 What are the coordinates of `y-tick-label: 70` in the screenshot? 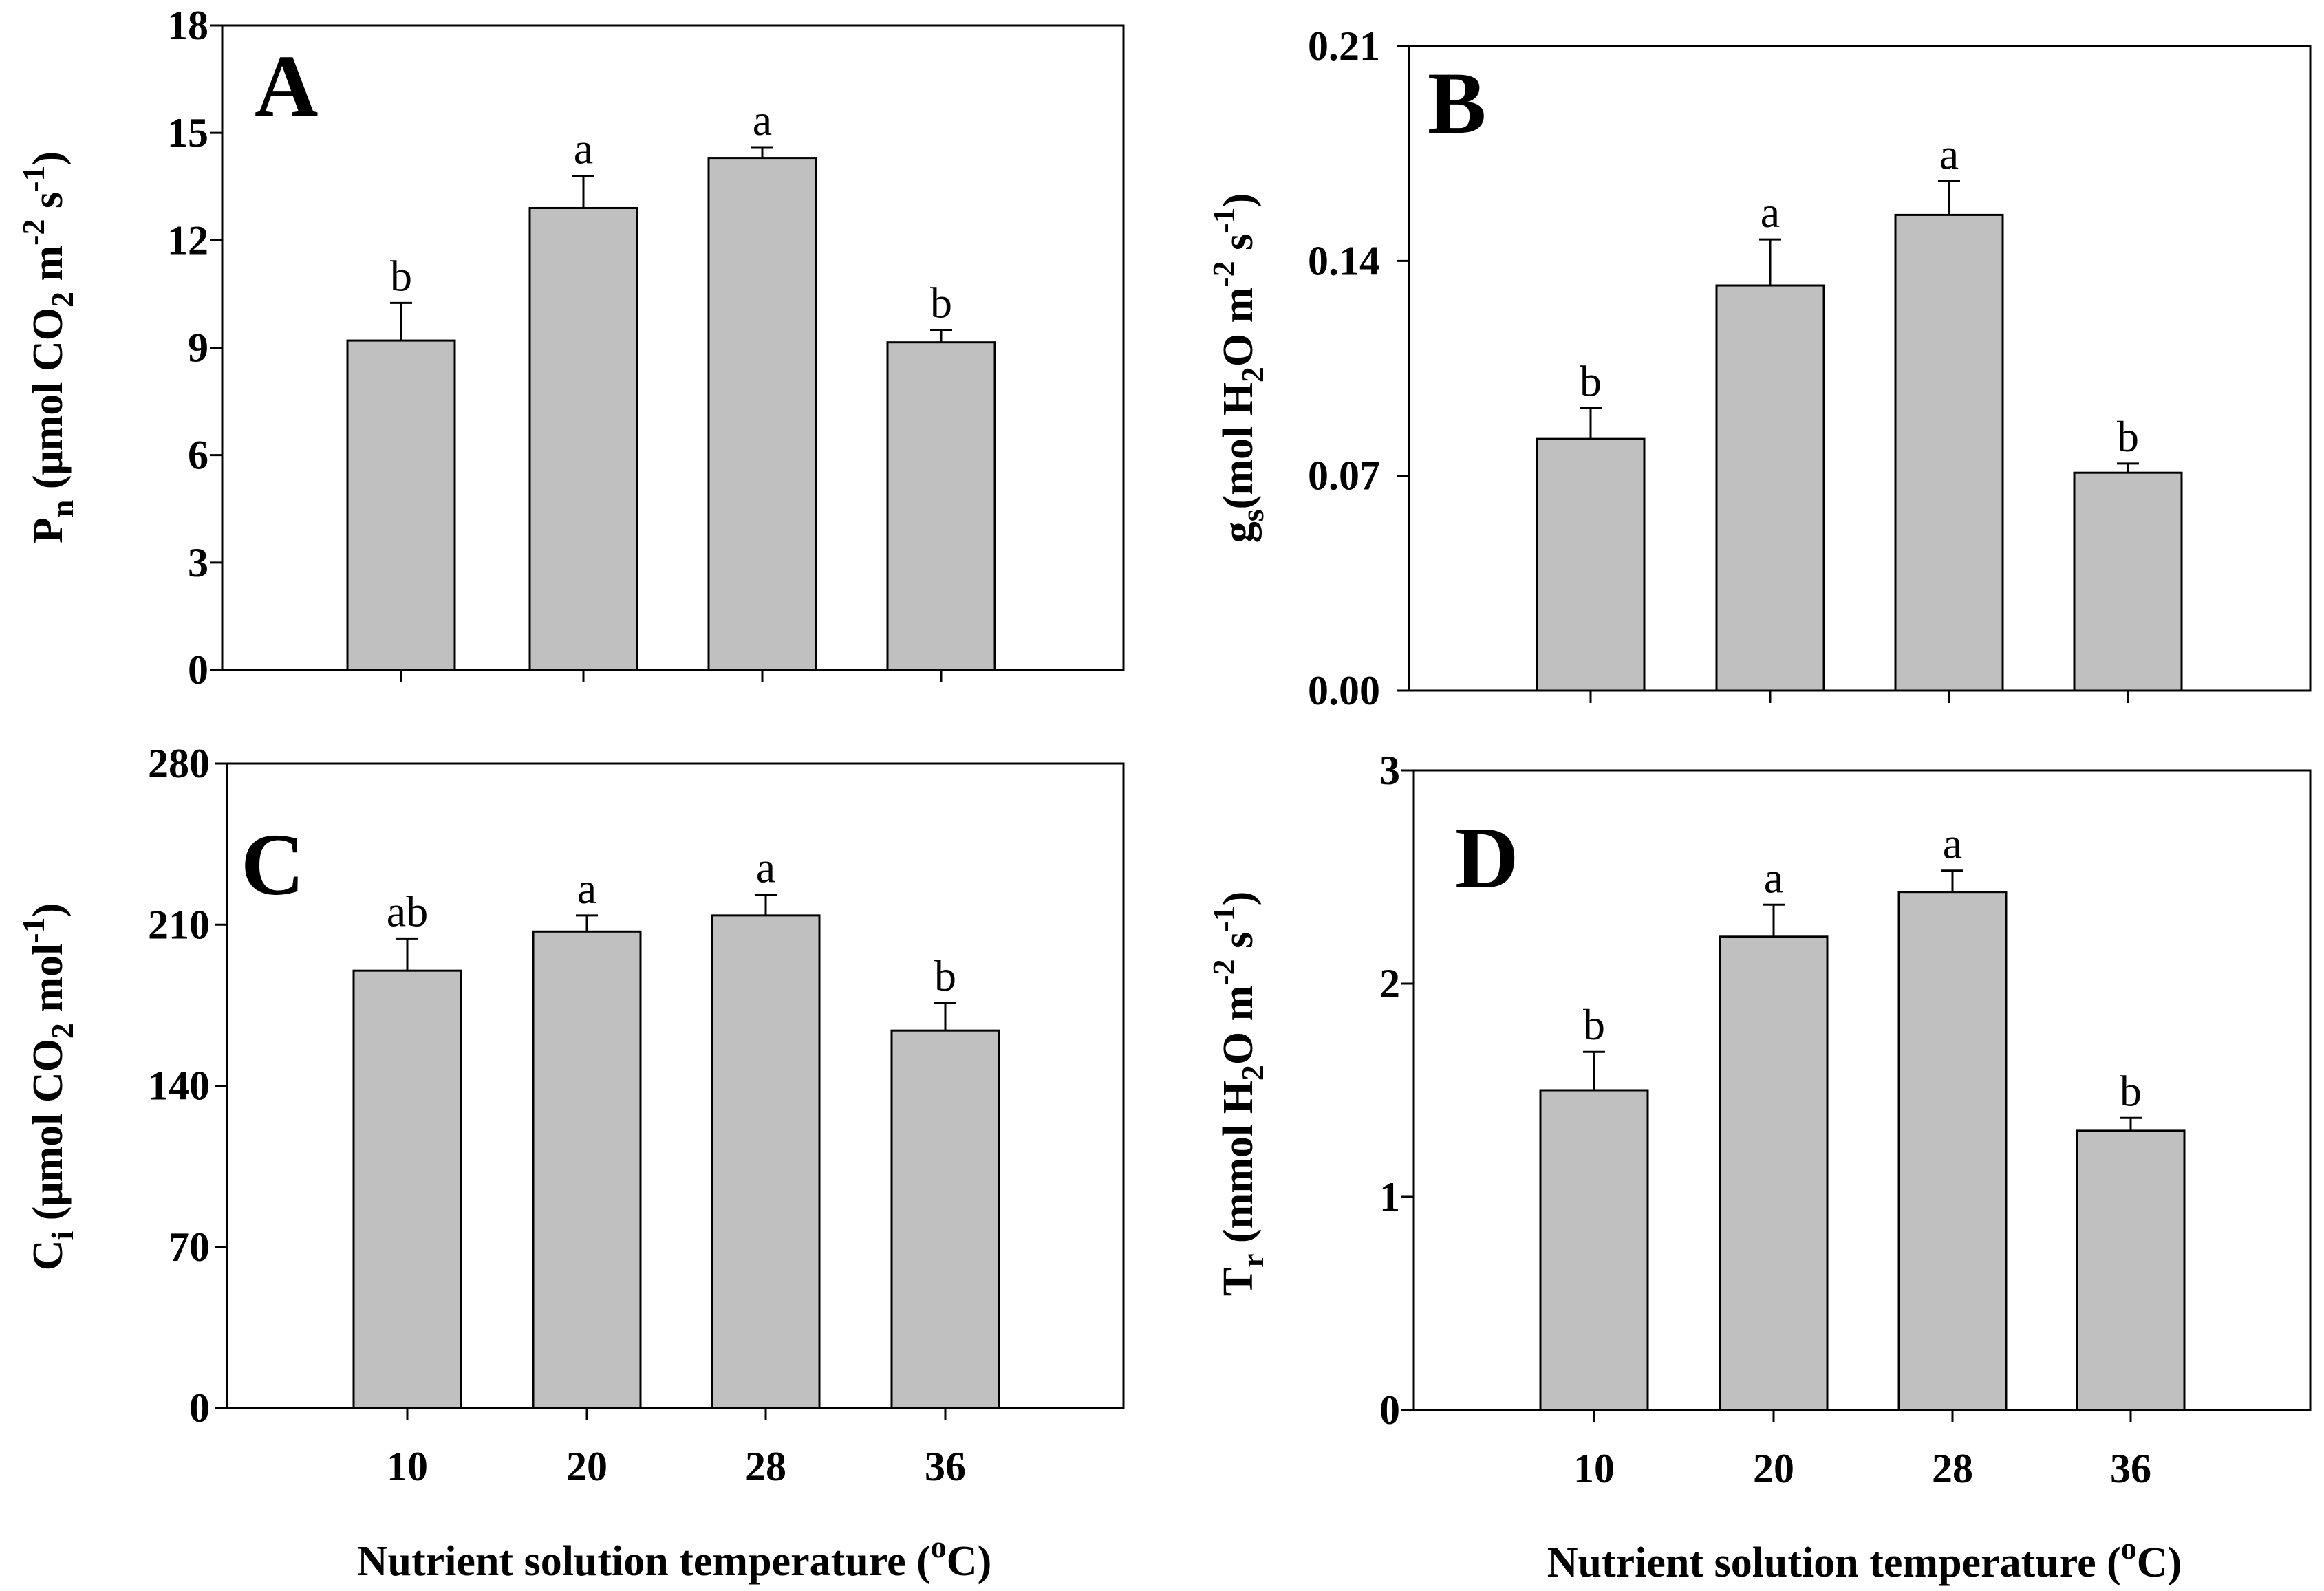 It's located at (189, 1247).